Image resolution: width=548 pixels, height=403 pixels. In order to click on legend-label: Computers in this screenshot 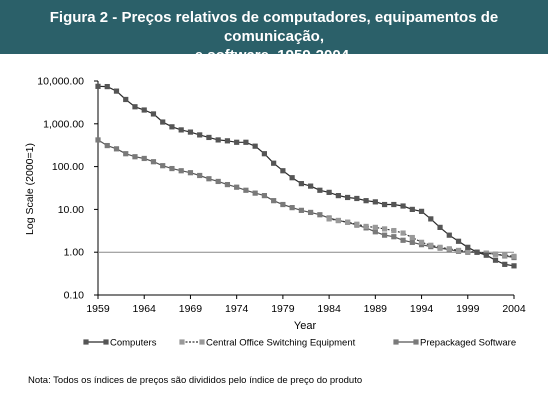, I will do `click(133, 343)`.